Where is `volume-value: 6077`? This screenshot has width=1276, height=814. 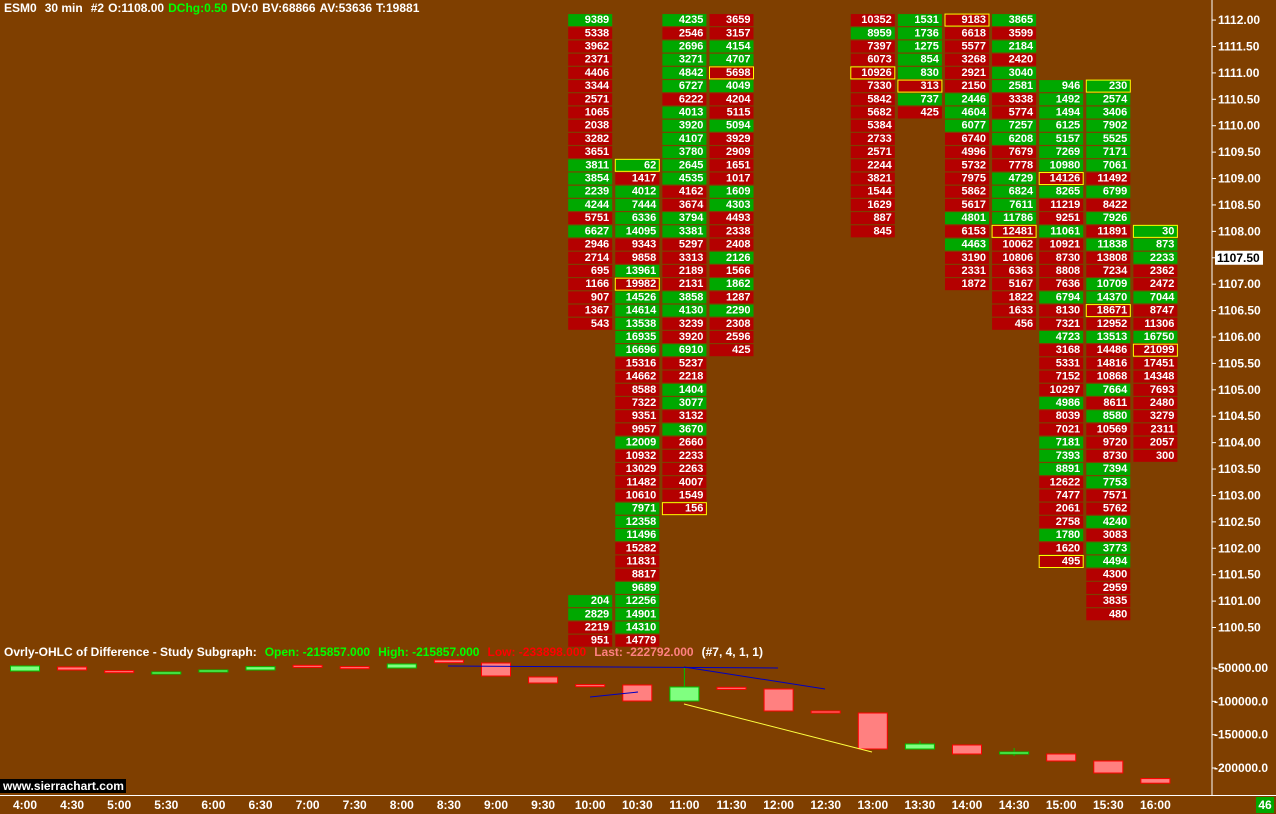
volume-value: 6077 is located at coordinates (974, 126).